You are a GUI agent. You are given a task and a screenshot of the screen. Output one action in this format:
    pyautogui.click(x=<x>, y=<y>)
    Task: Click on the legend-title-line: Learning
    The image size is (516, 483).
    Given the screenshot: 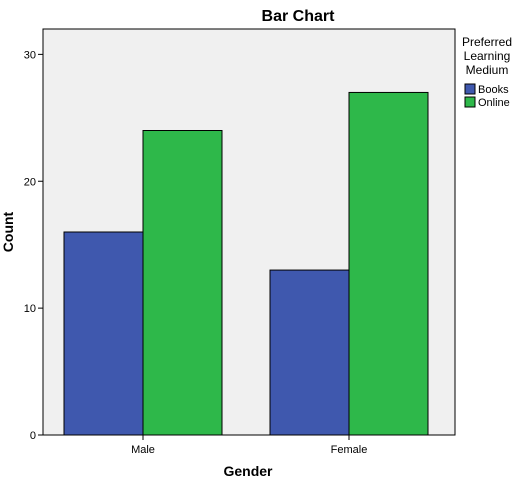 What is the action you would take?
    pyautogui.click(x=487, y=56)
    